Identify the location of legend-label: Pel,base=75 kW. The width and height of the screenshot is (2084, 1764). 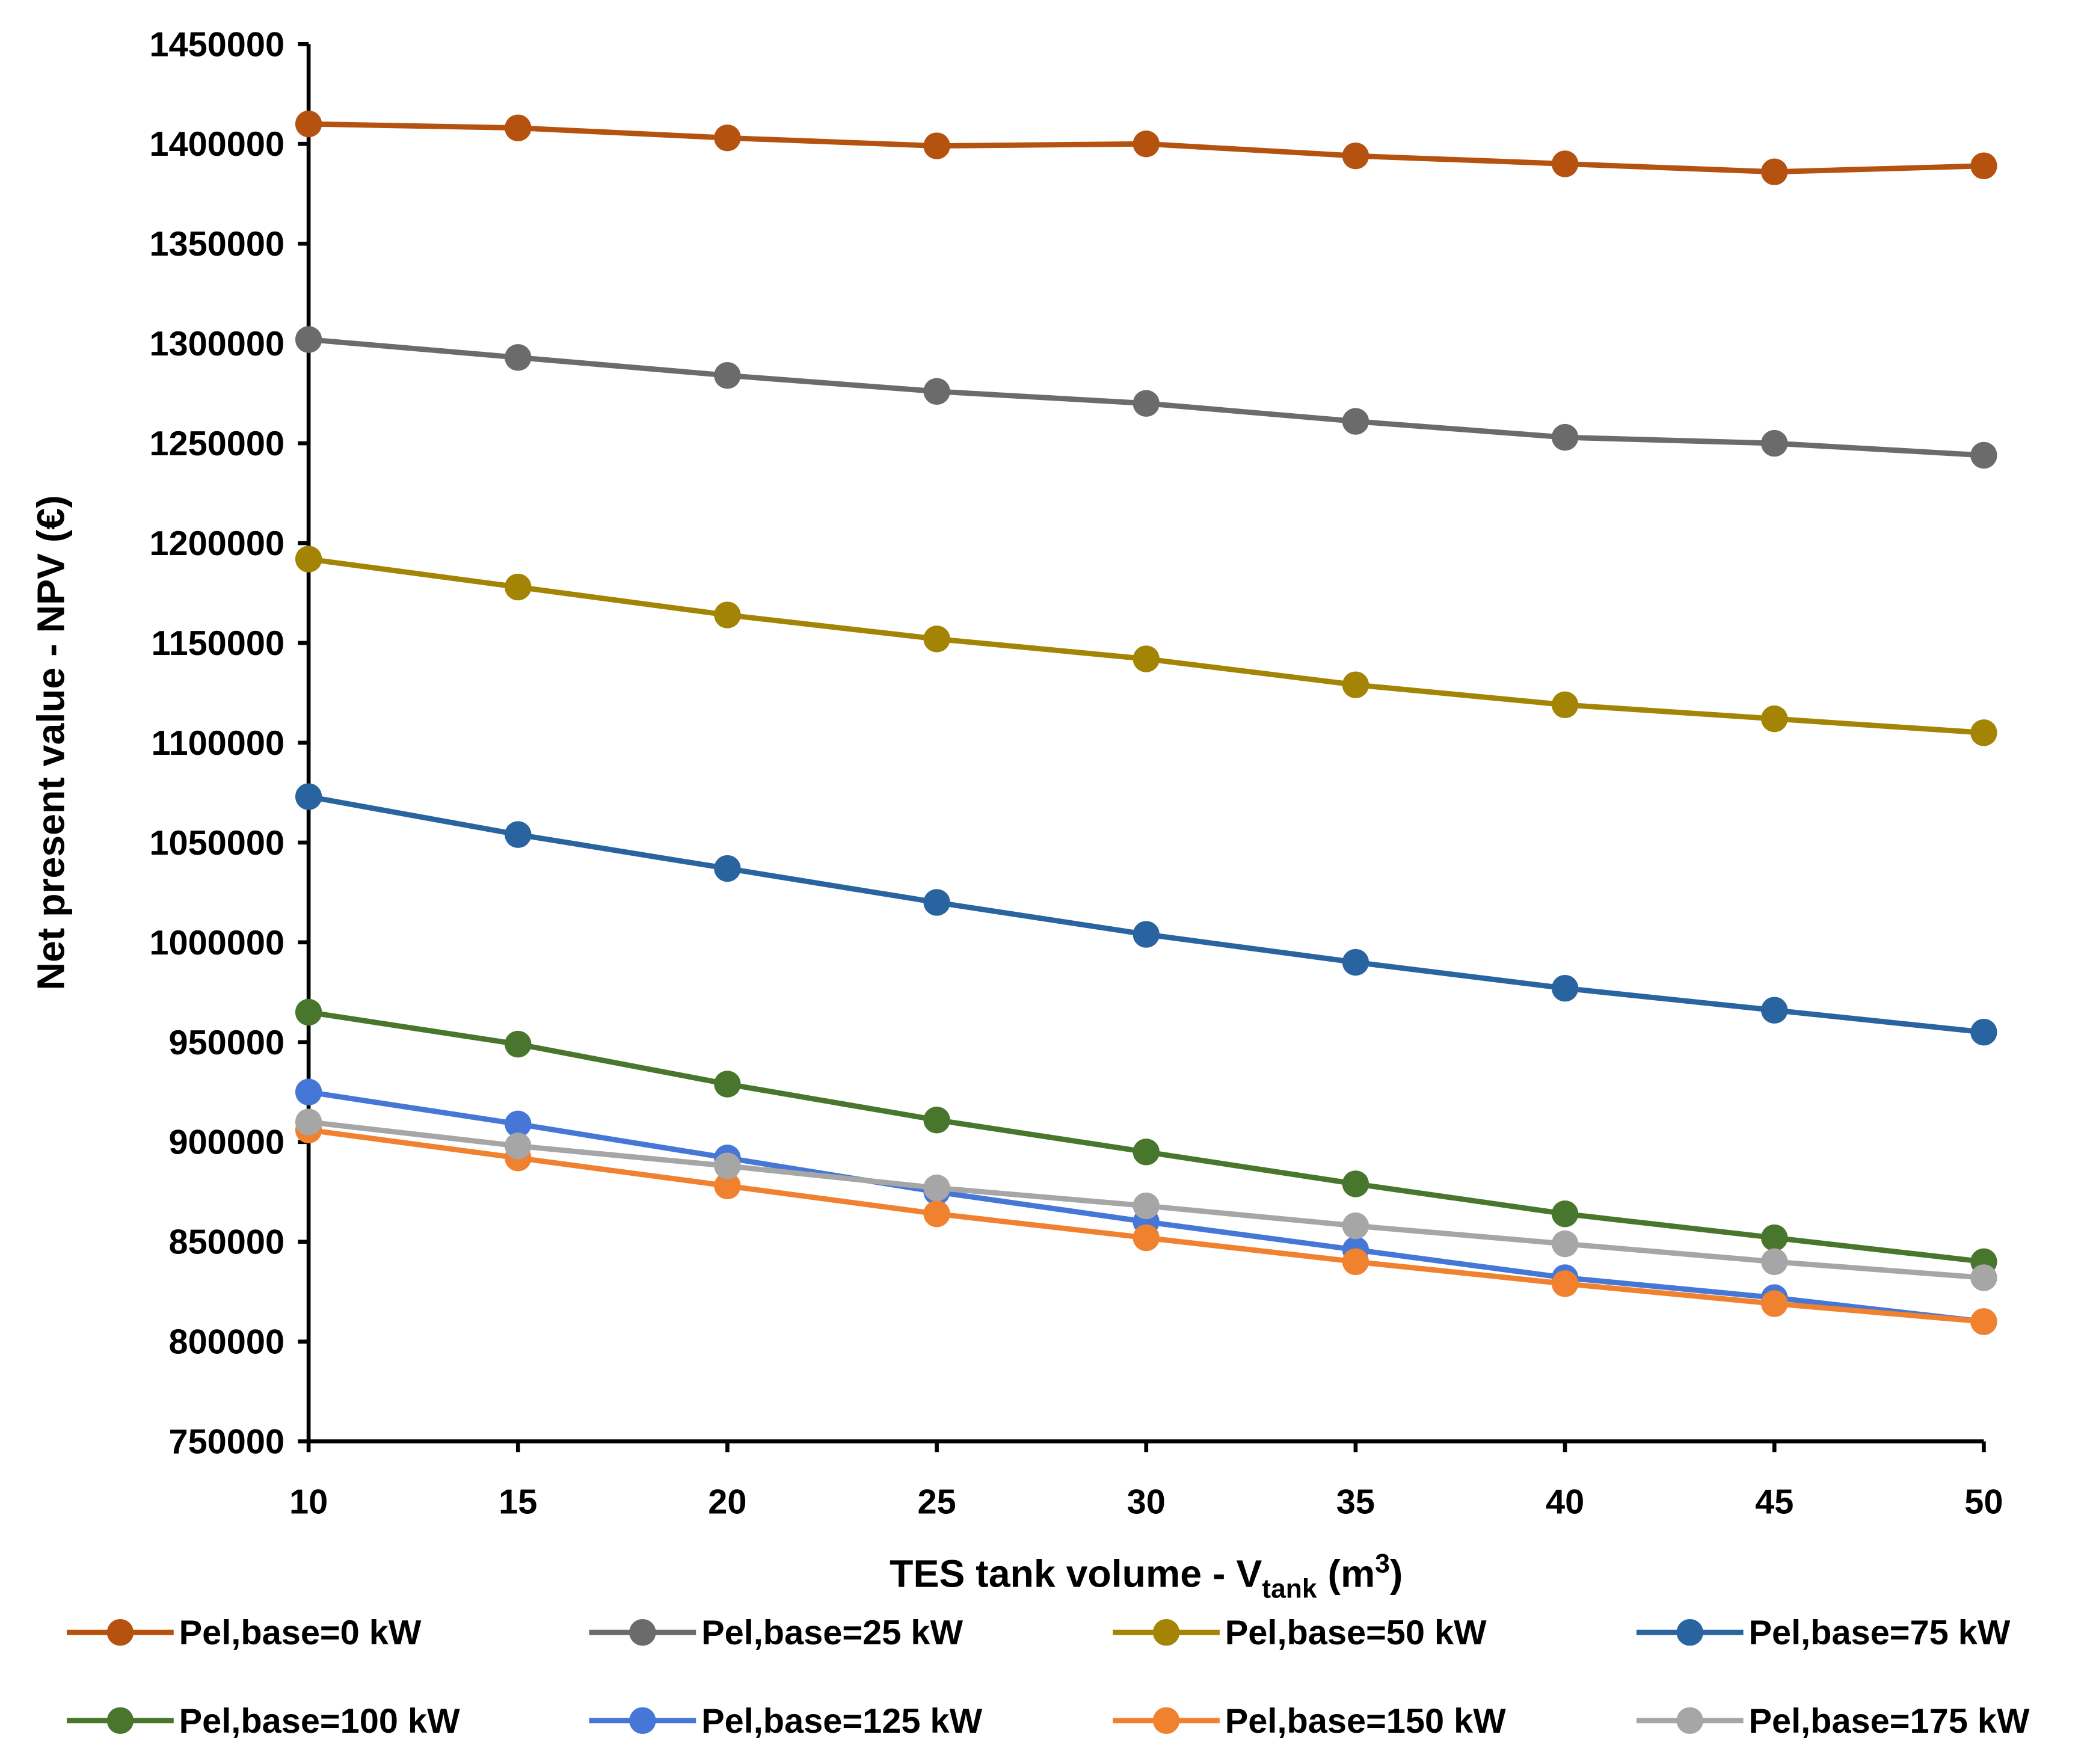
(1879, 1633).